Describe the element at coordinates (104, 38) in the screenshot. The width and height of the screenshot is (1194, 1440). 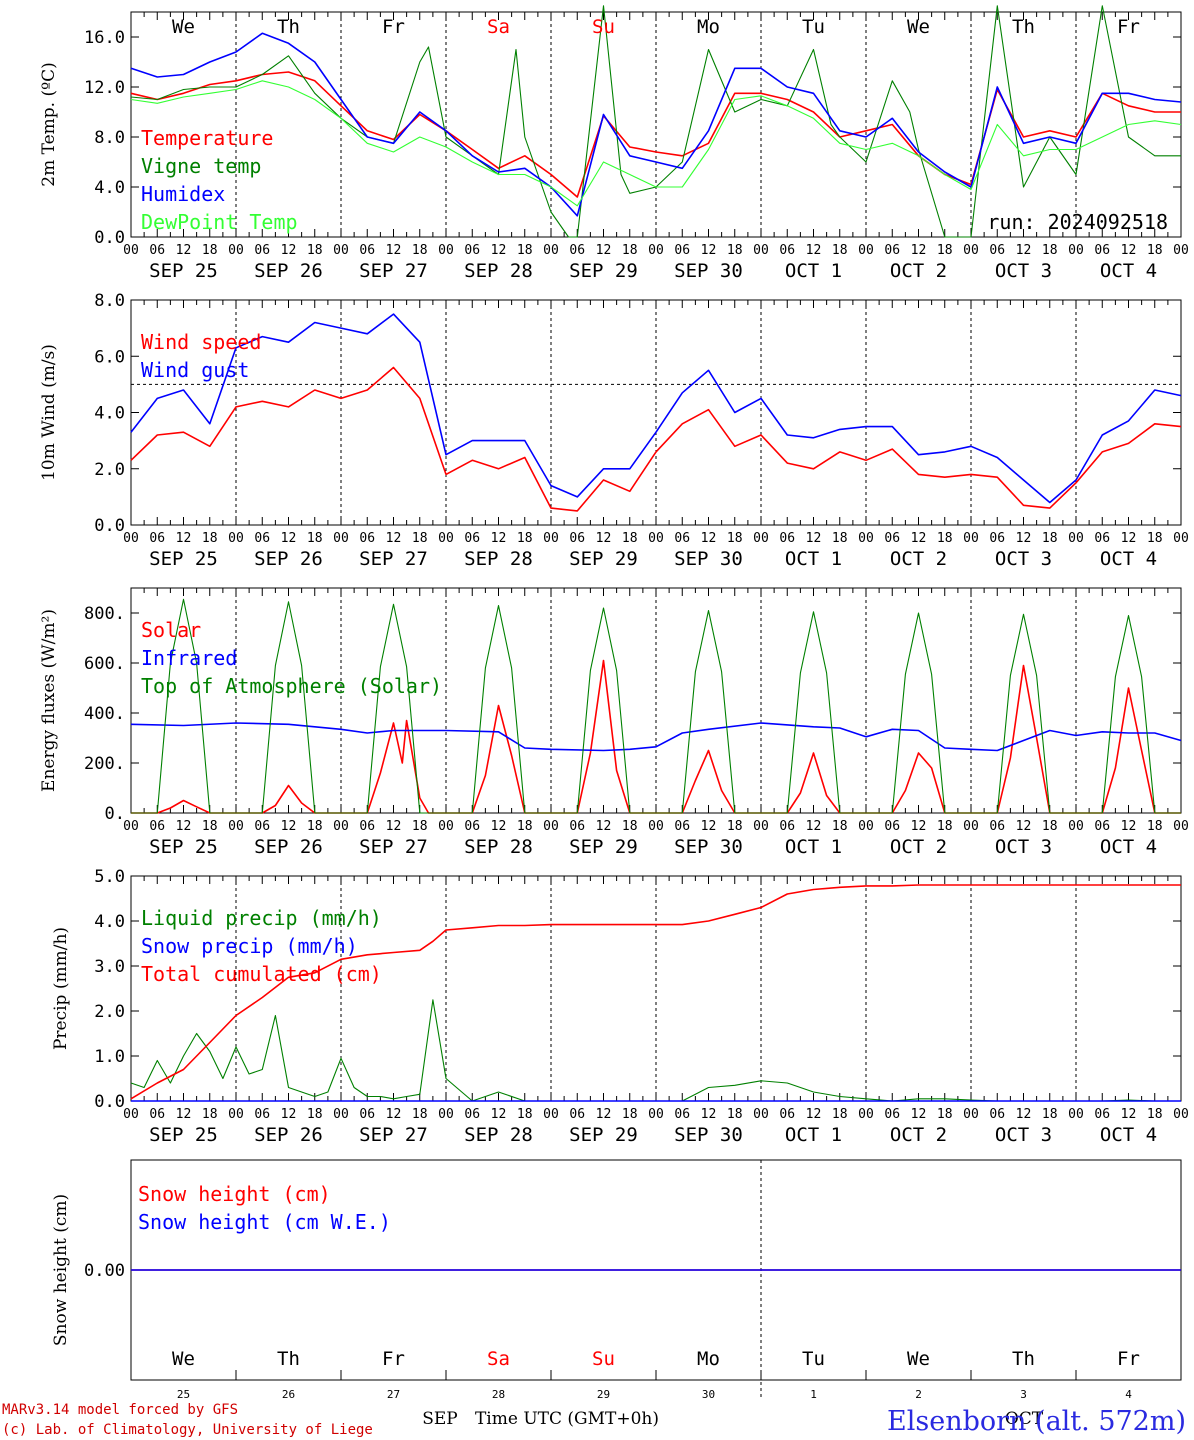
I see `y-tick-label: 16.0` at that location.